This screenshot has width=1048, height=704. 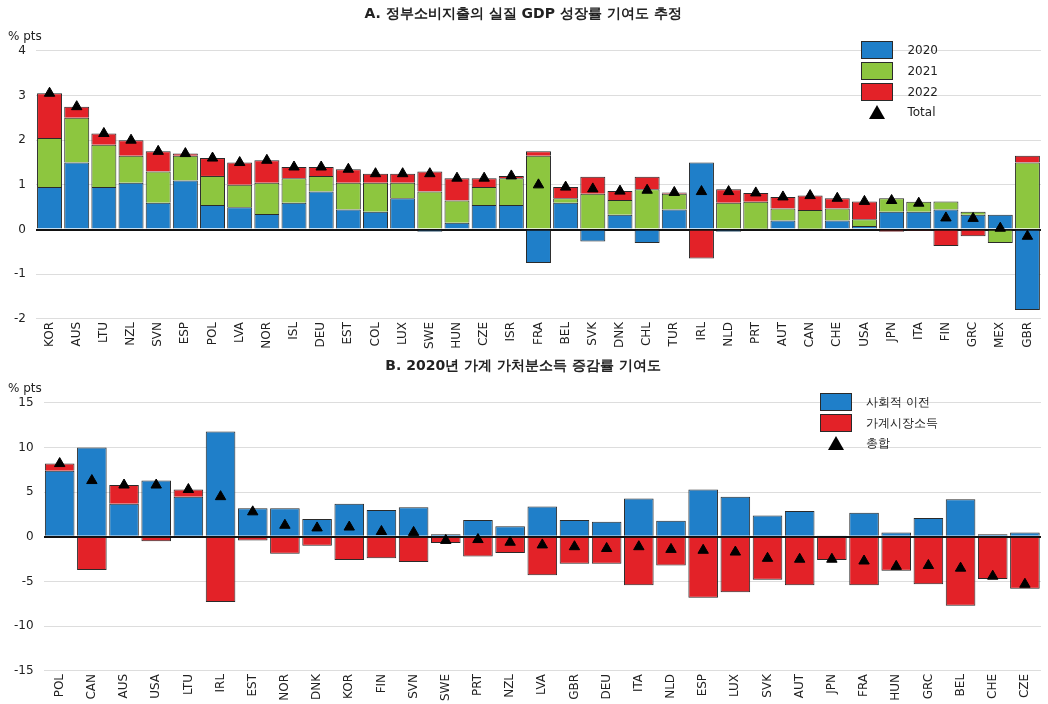 What do you see at coordinates (922, 92) in the screenshot?
I see `legend-label: 2022` at bounding box center [922, 92].